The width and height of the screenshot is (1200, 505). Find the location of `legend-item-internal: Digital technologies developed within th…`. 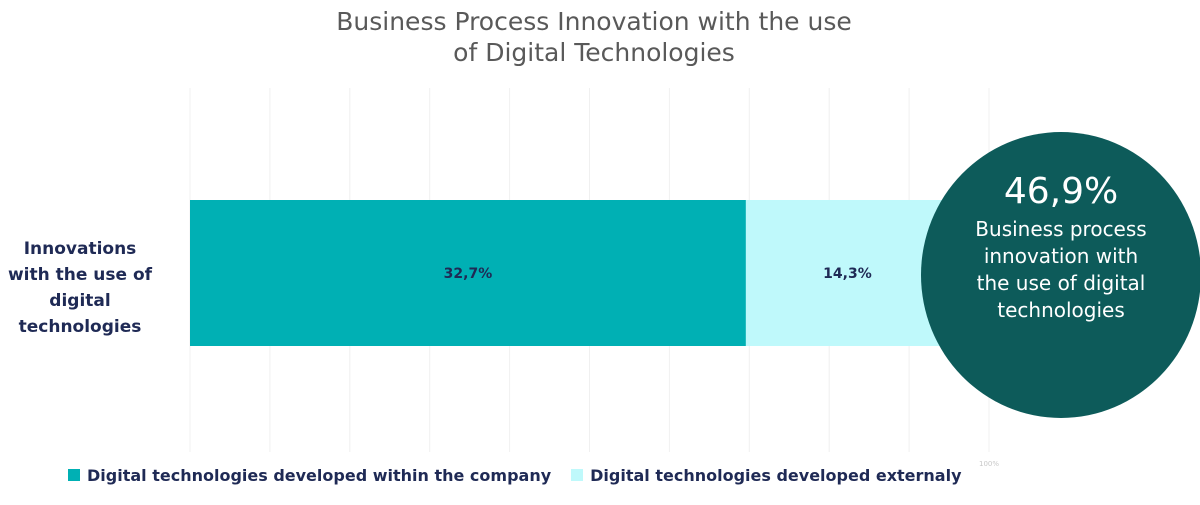

legend-item-internal: Digital technologies developed within th… is located at coordinates (309, 475).